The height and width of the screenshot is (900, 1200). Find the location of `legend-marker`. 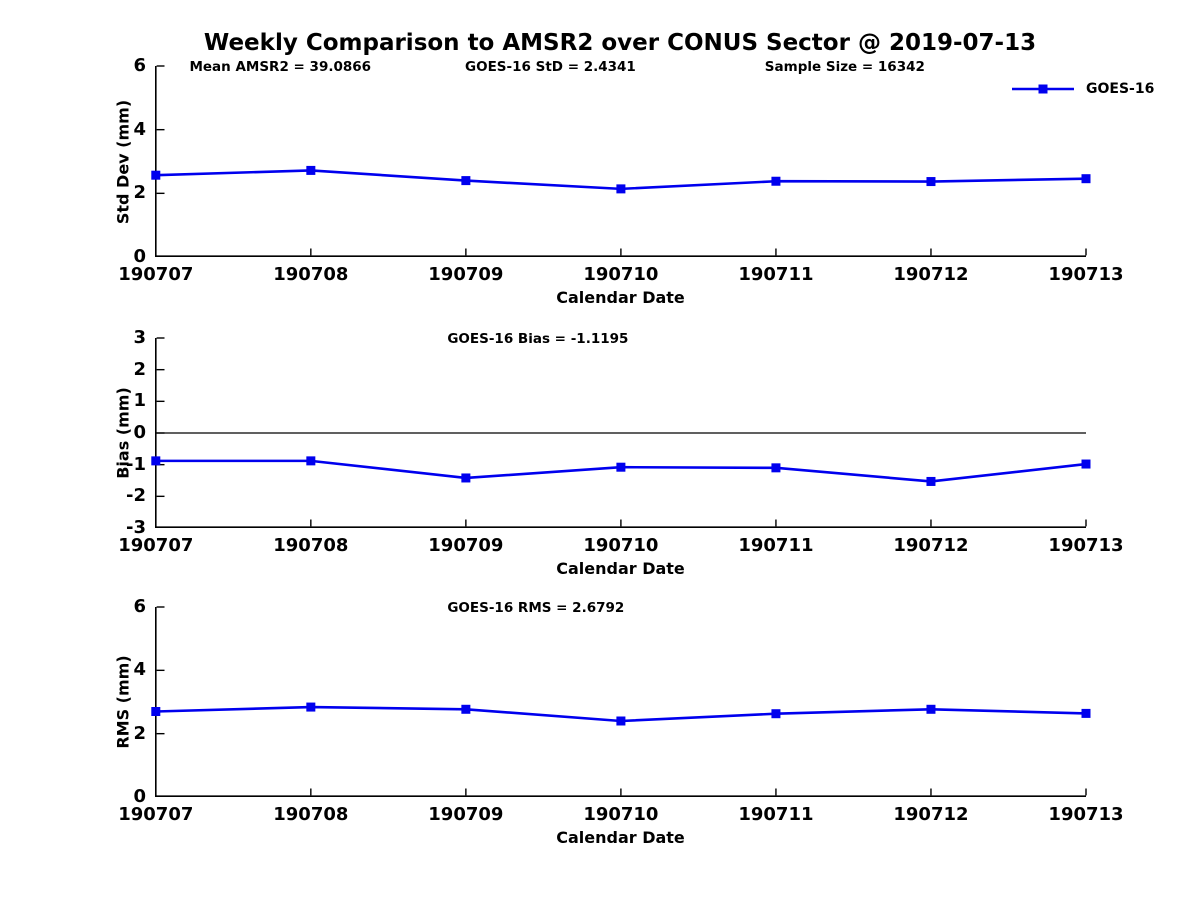

legend-marker is located at coordinates (1043, 89).